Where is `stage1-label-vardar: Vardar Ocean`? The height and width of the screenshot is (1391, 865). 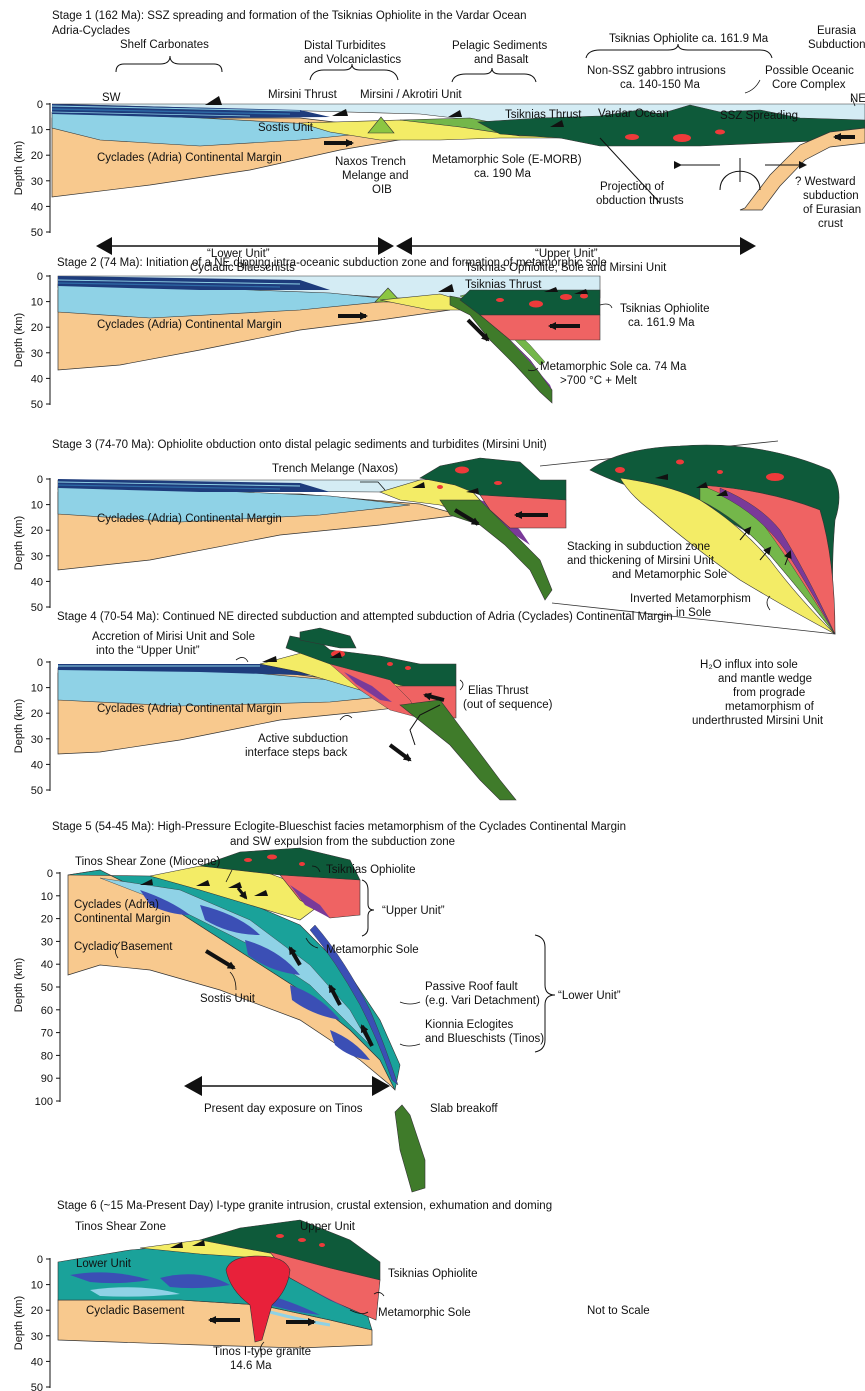
stage1-label-vardar: Vardar Ocean is located at coordinates (633, 114).